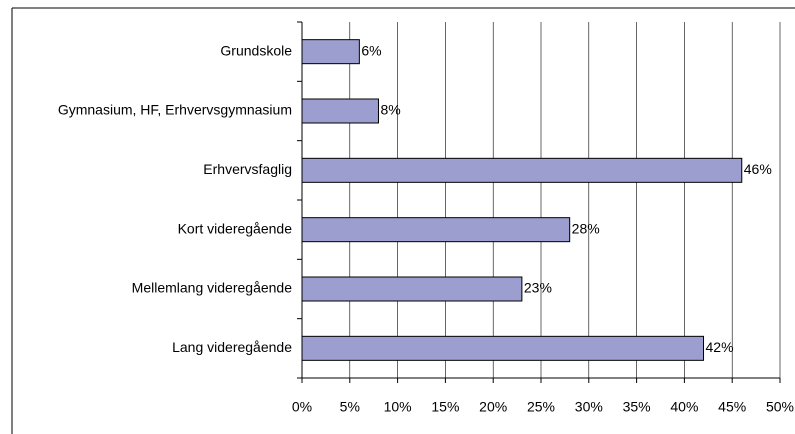 Image resolution: width=795 pixels, height=434 pixels. Describe the element at coordinates (637, 407) in the screenshot. I see `x-tick-label: 35%` at that location.